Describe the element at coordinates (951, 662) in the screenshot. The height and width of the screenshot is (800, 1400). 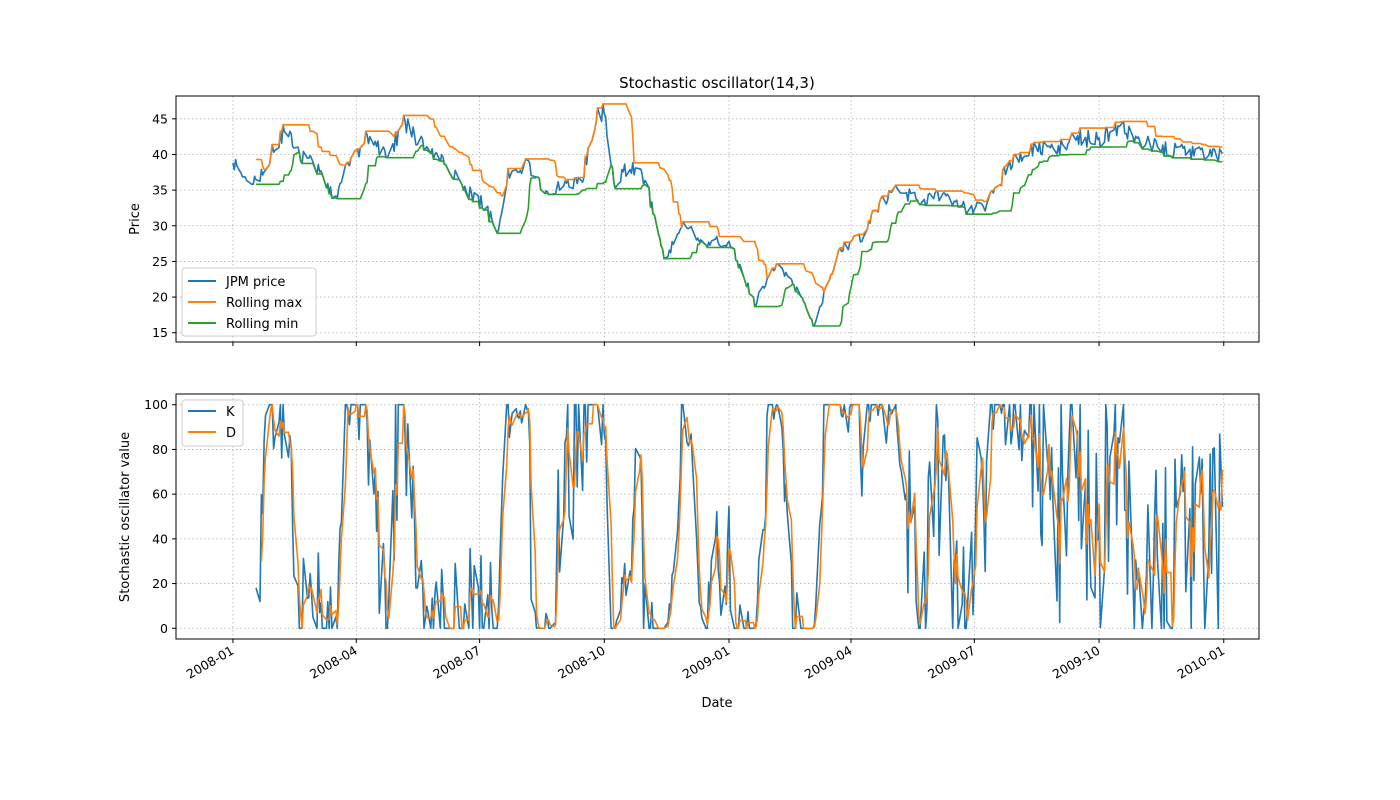
I see `x-tick-label: 2009-07` at that location.